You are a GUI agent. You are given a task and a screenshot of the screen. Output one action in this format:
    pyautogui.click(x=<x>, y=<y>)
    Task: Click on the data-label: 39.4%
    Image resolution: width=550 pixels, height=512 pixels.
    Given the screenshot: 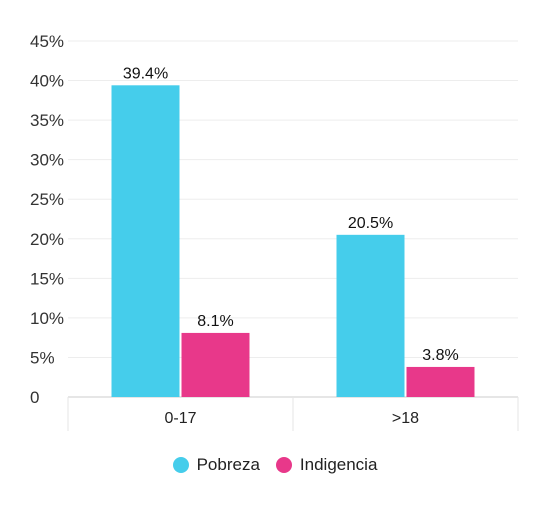 What is the action you would take?
    pyautogui.click(x=145, y=73)
    